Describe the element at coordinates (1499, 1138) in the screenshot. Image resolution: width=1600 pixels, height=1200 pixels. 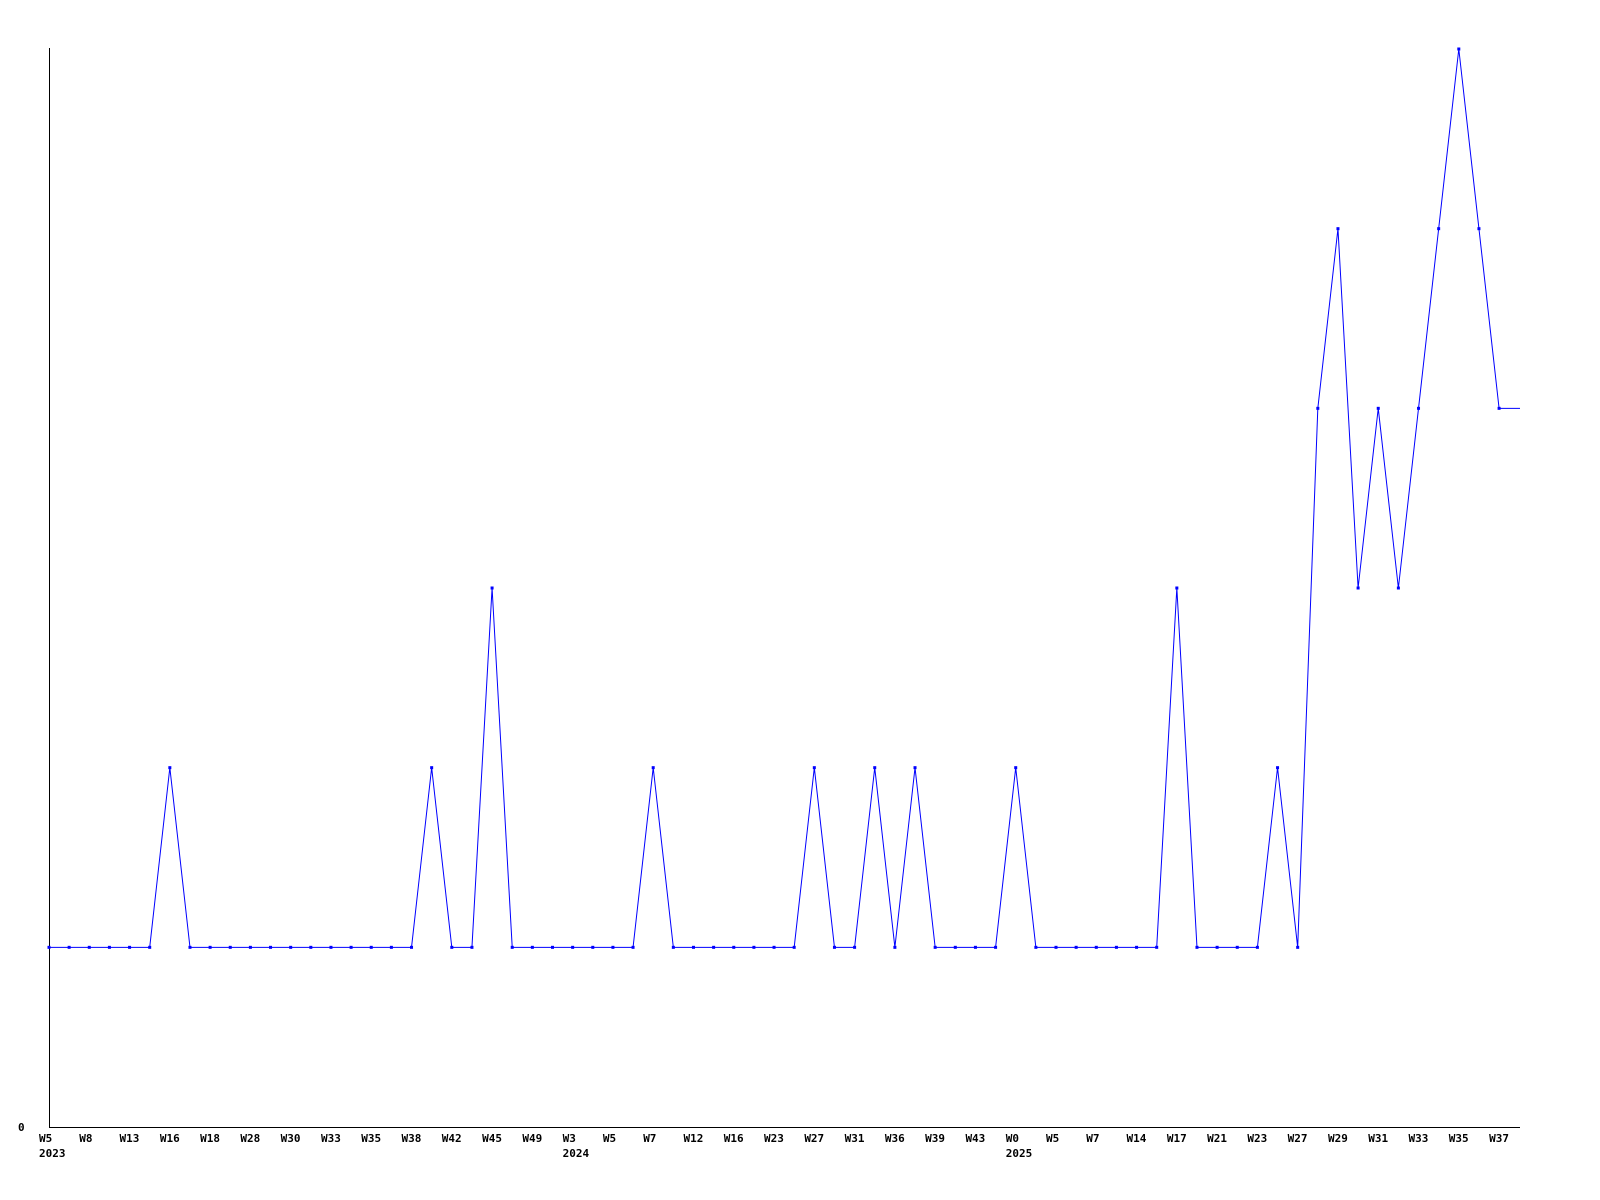
I see `x-tick-label: W37` at that location.